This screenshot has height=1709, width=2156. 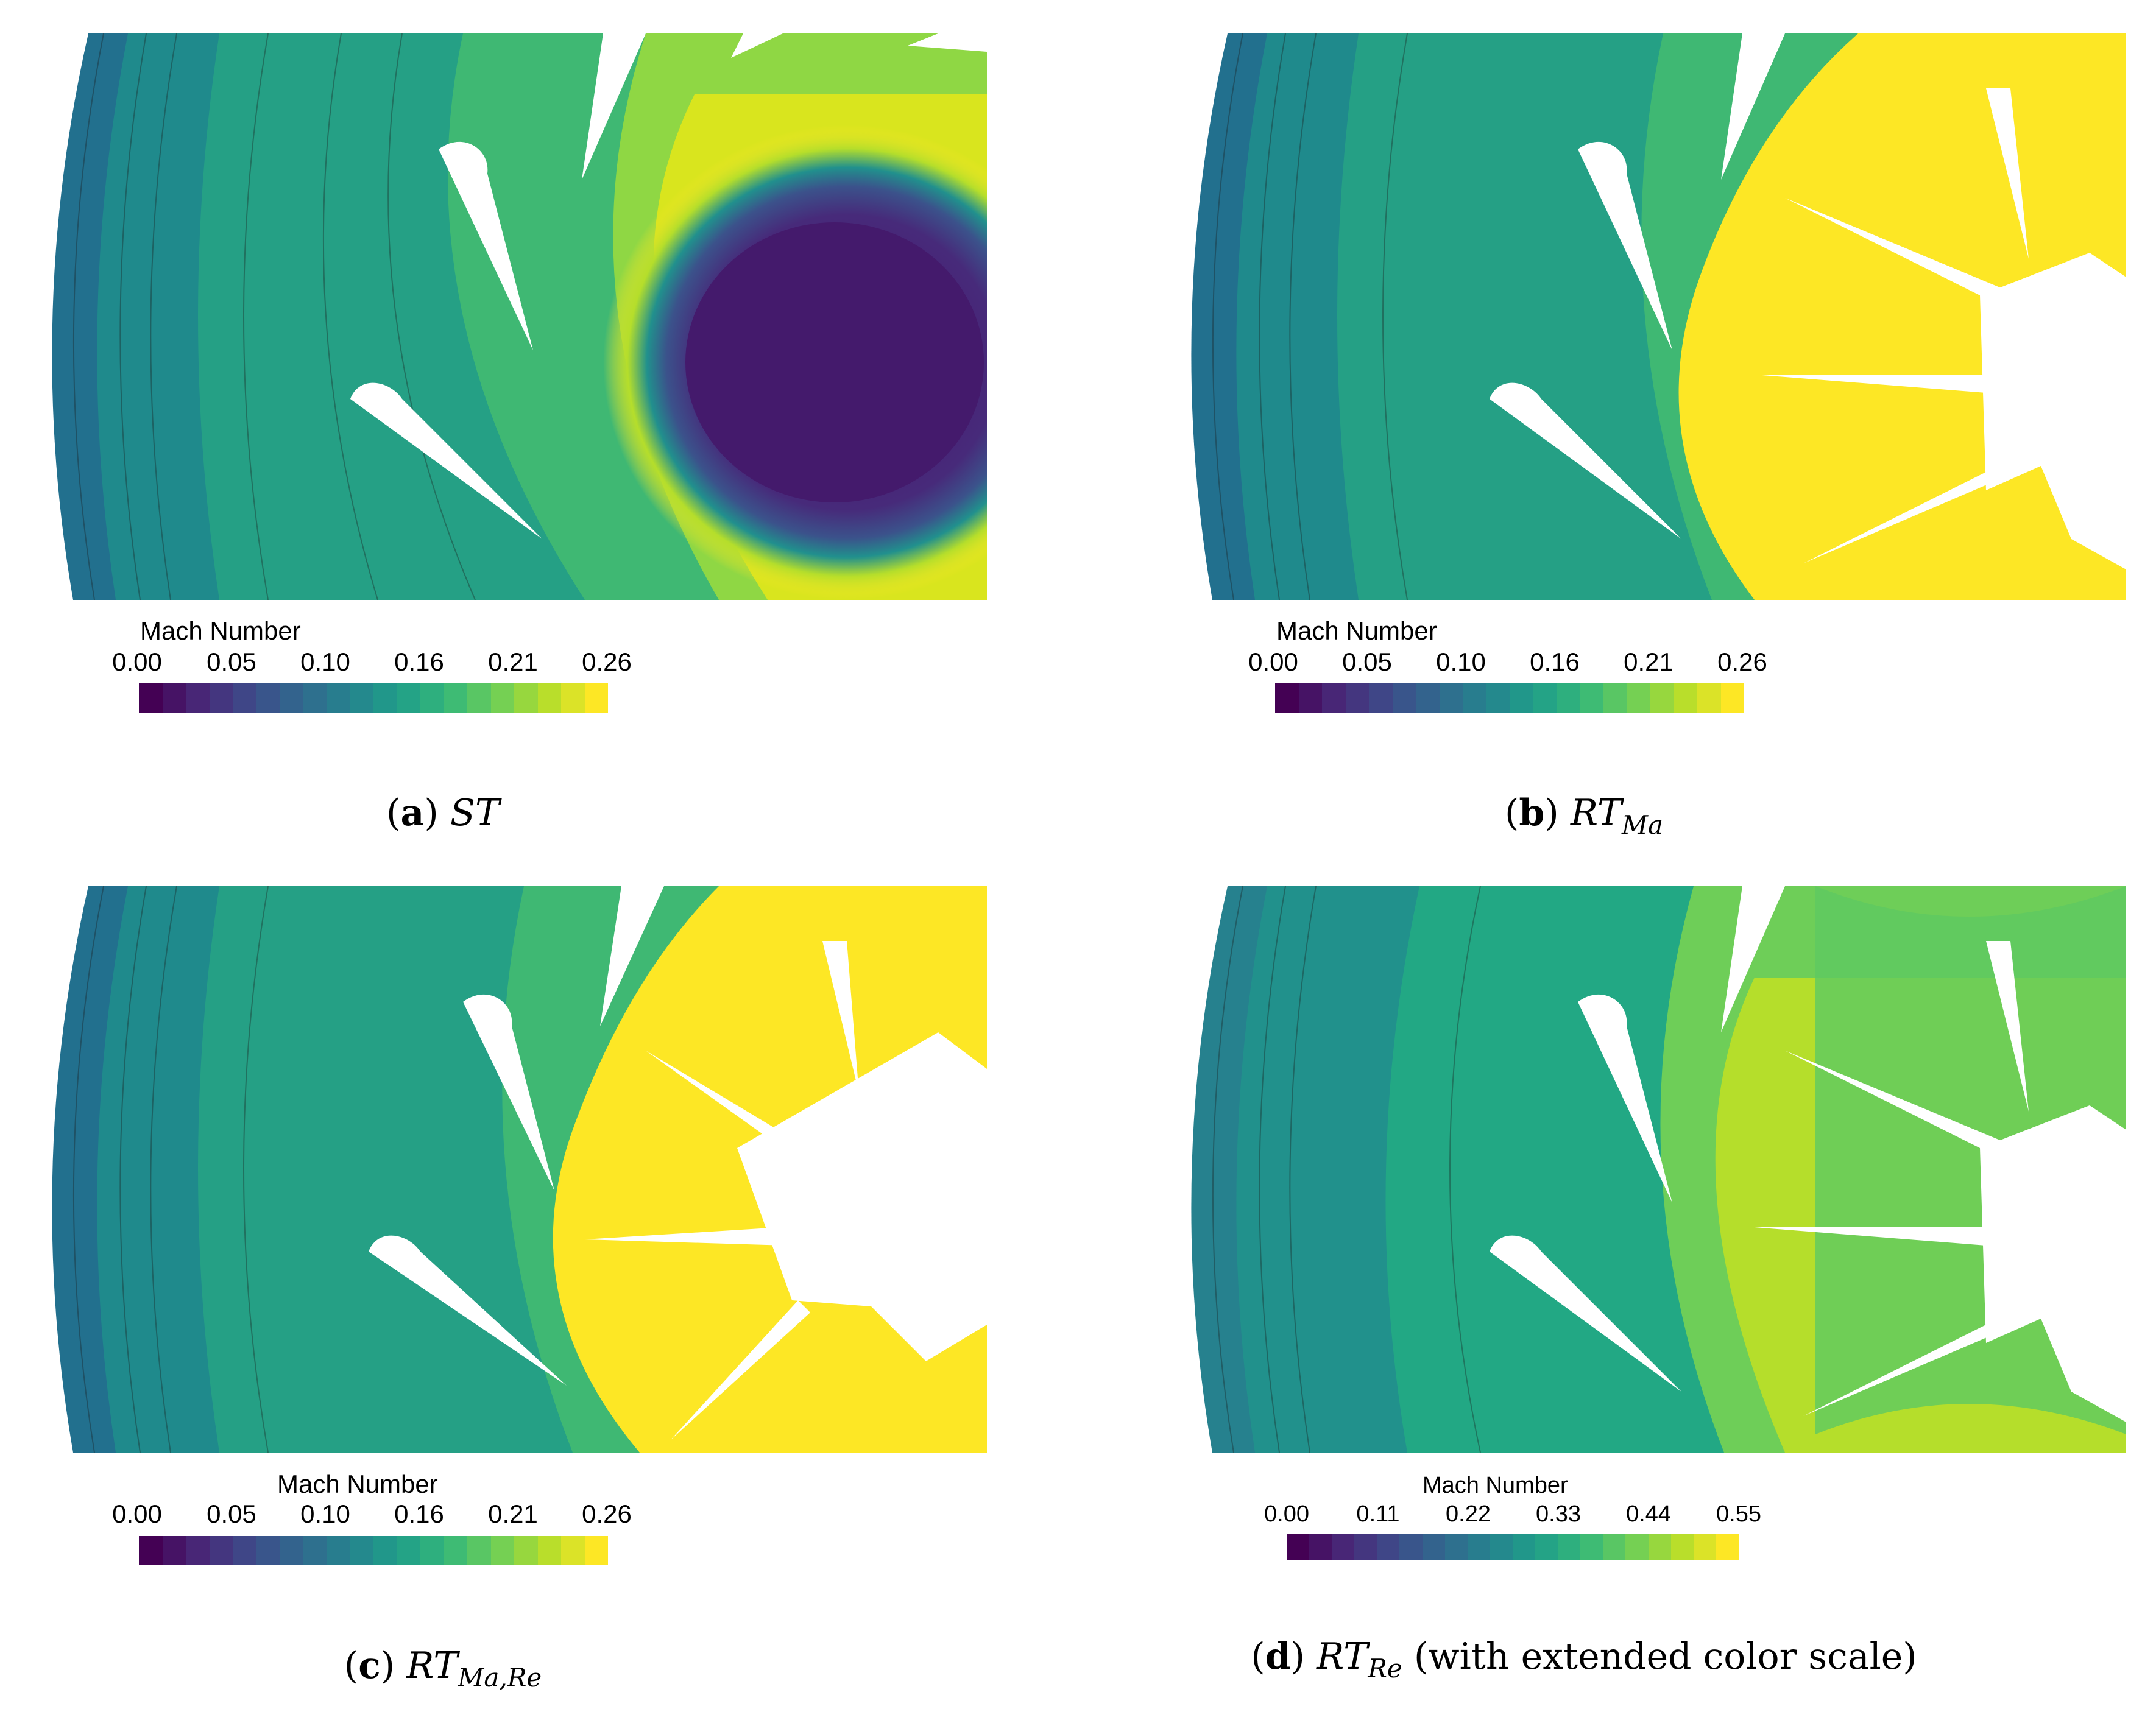 I want to click on mach-contour-plot-d, so click(x=1659, y=1169).